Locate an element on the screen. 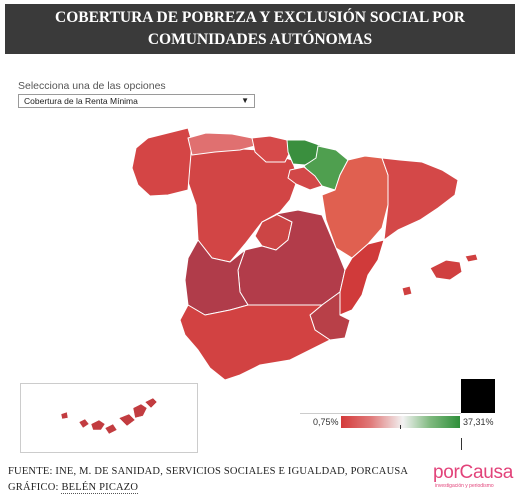 Image resolution: width=522 pixels, height=500 pixels. region-cataluna is located at coordinates (420, 199).